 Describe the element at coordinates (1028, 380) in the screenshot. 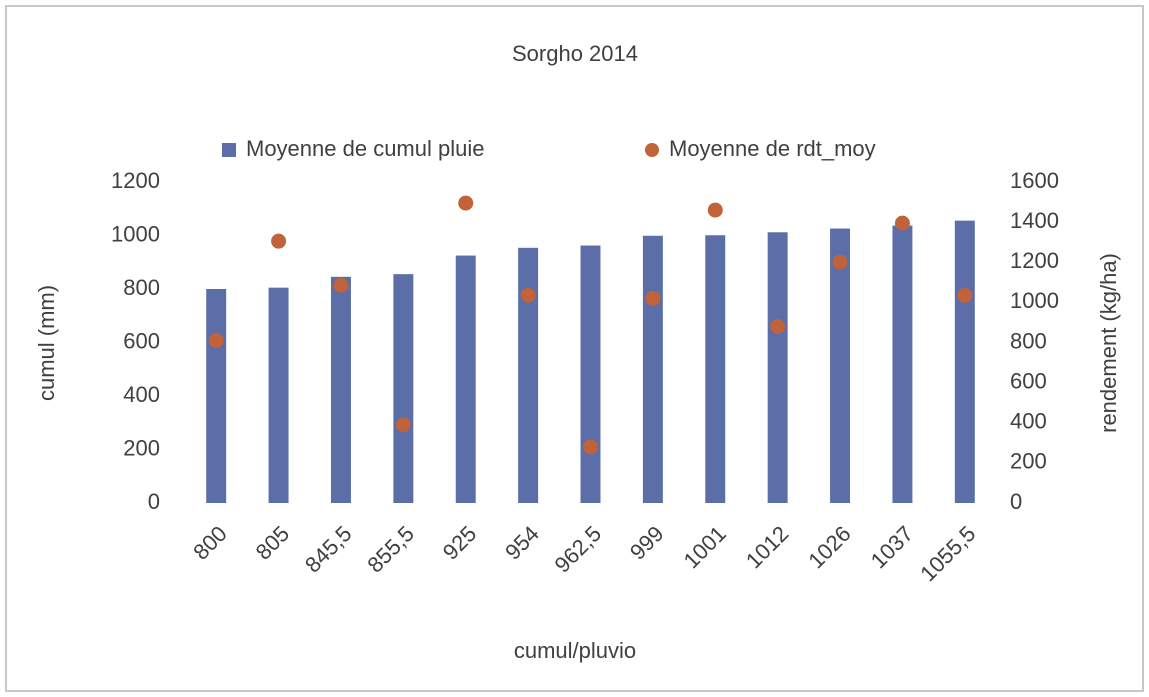

I see `y2-tick-label: 600` at that location.